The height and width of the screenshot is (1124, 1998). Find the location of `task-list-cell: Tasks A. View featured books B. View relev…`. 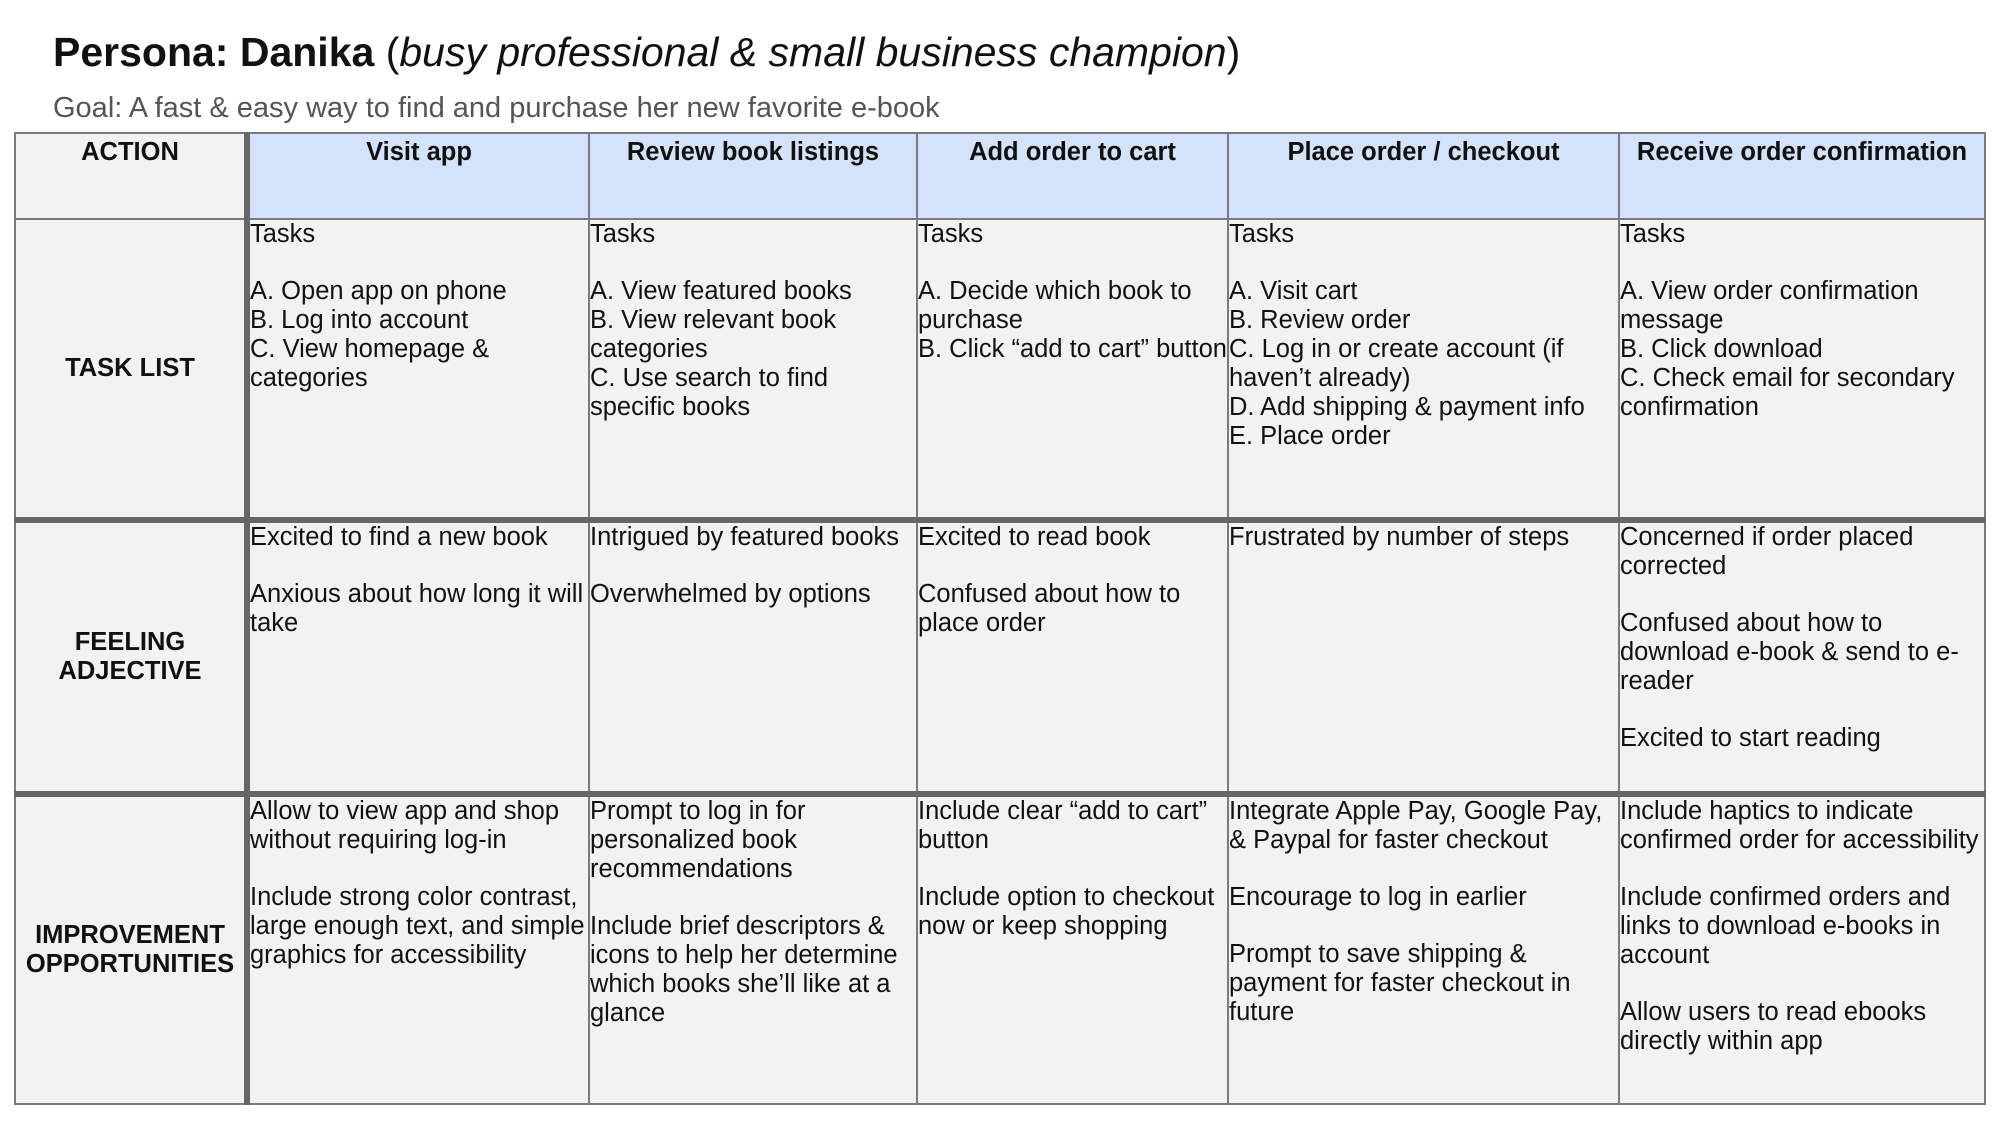

task-list-cell: Tasks A. View featured books B. View relev… is located at coordinates (753, 370).